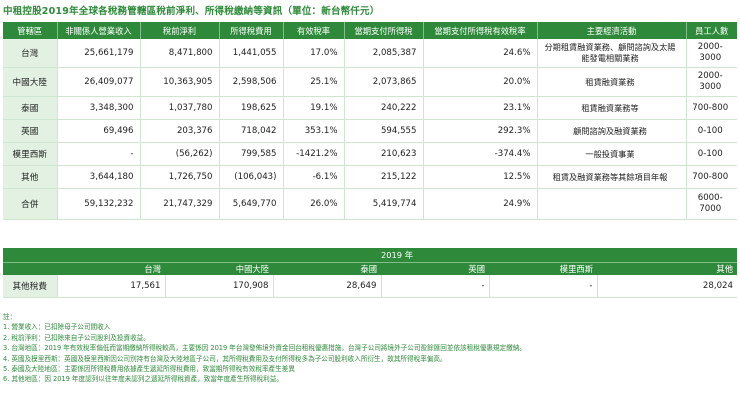 The height and width of the screenshot is (402, 740). Describe the element at coordinates (99, 177) in the screenshot. I see `value-cell: 3,644,180` at that location.